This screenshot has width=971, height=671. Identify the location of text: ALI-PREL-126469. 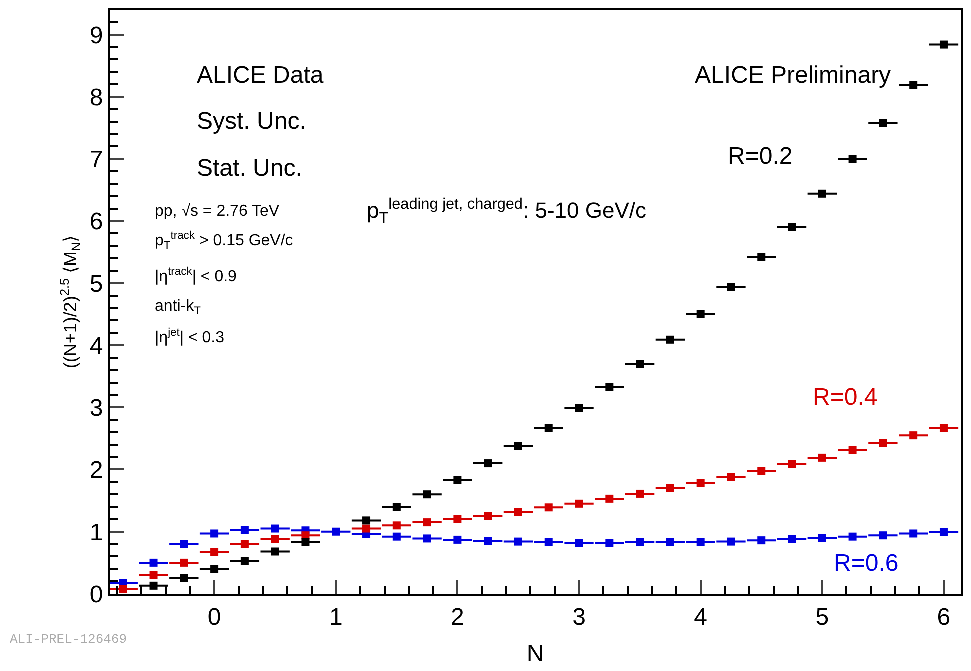
(69, 639).